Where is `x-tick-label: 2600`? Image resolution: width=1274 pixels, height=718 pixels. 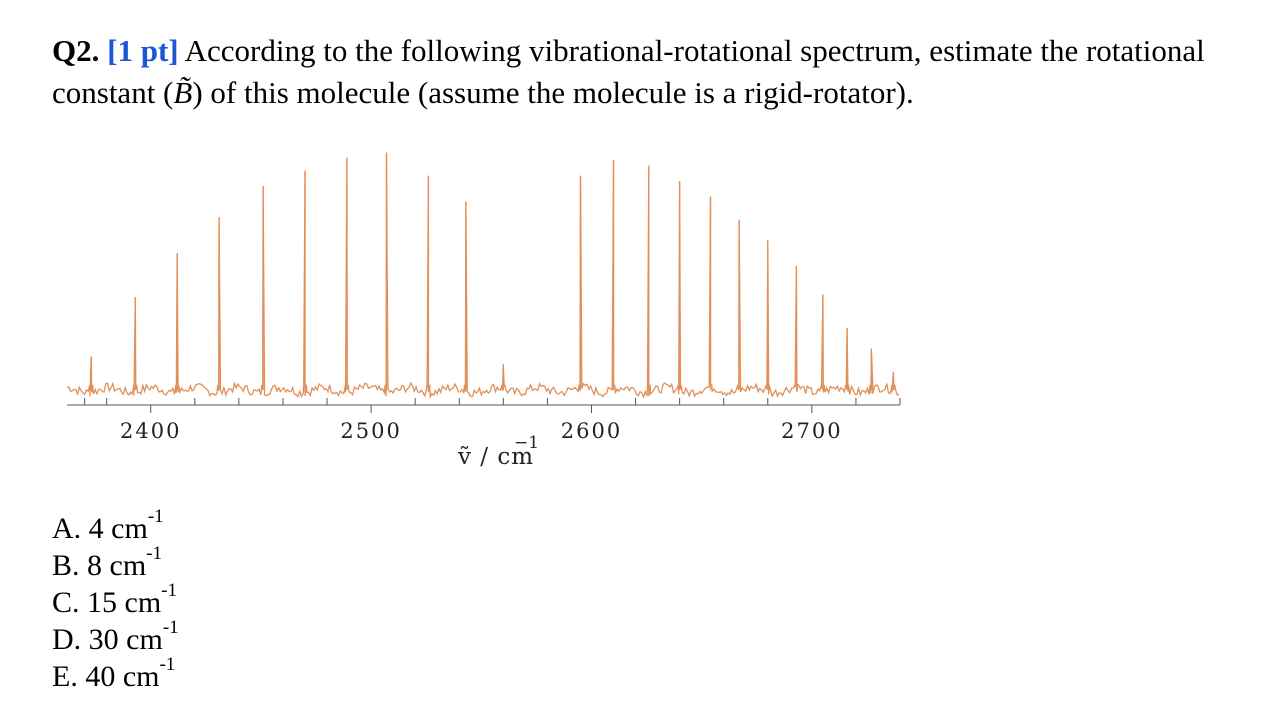
x-tick-label: 2600 is located at coordinates (591, 431).